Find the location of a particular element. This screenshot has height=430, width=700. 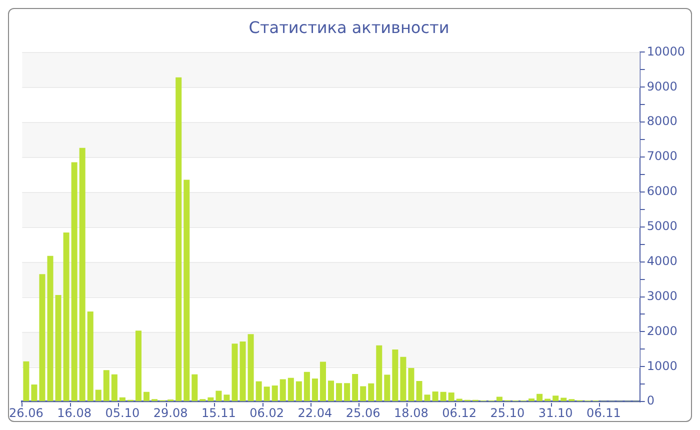

x-tick-label: 25.10 is located at coordinates (507, 413).